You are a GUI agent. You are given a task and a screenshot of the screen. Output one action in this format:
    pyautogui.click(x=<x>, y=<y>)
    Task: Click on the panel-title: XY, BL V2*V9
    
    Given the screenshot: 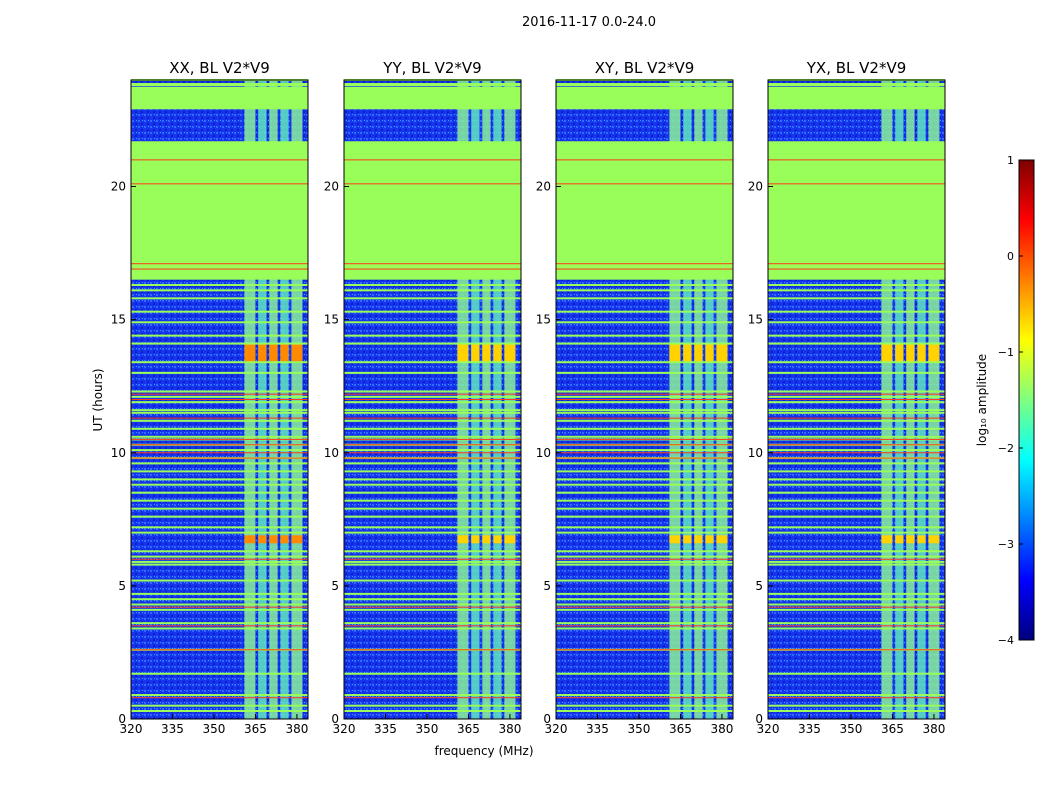 What is the action you would take?
    pyautogui.click(x=645, y=68)
    